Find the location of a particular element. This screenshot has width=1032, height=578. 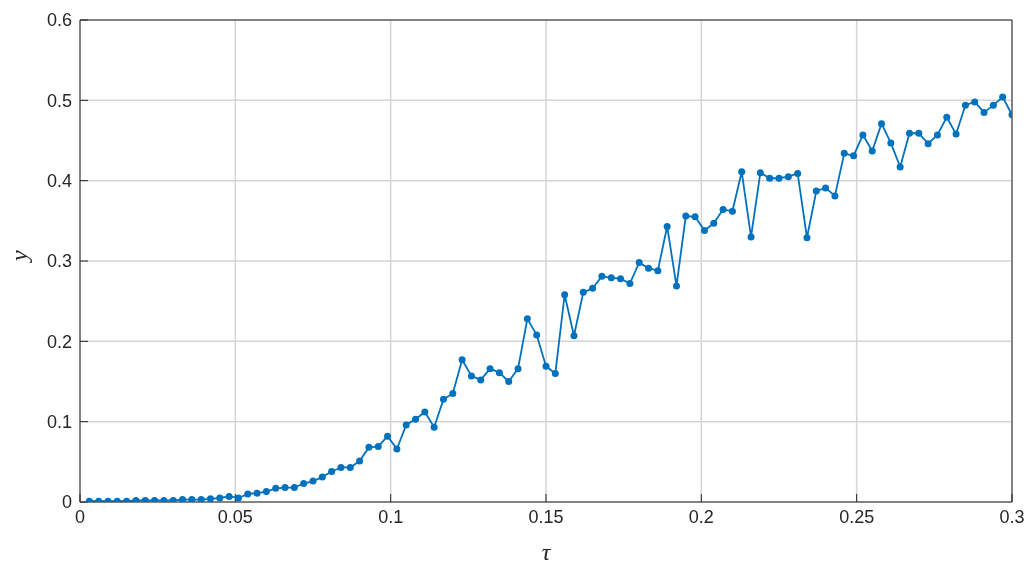

y-tick-label: 0.5 is located at coordinates (59, 100).